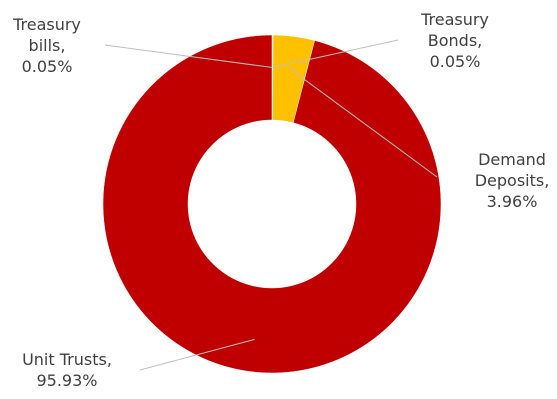 This screenshot has height=399, width=557. Describe the element at coordinates (67, 370) in the screenshot. I see `data-label-unit-trusts: Unit Trusts, 95.93%` at that location.